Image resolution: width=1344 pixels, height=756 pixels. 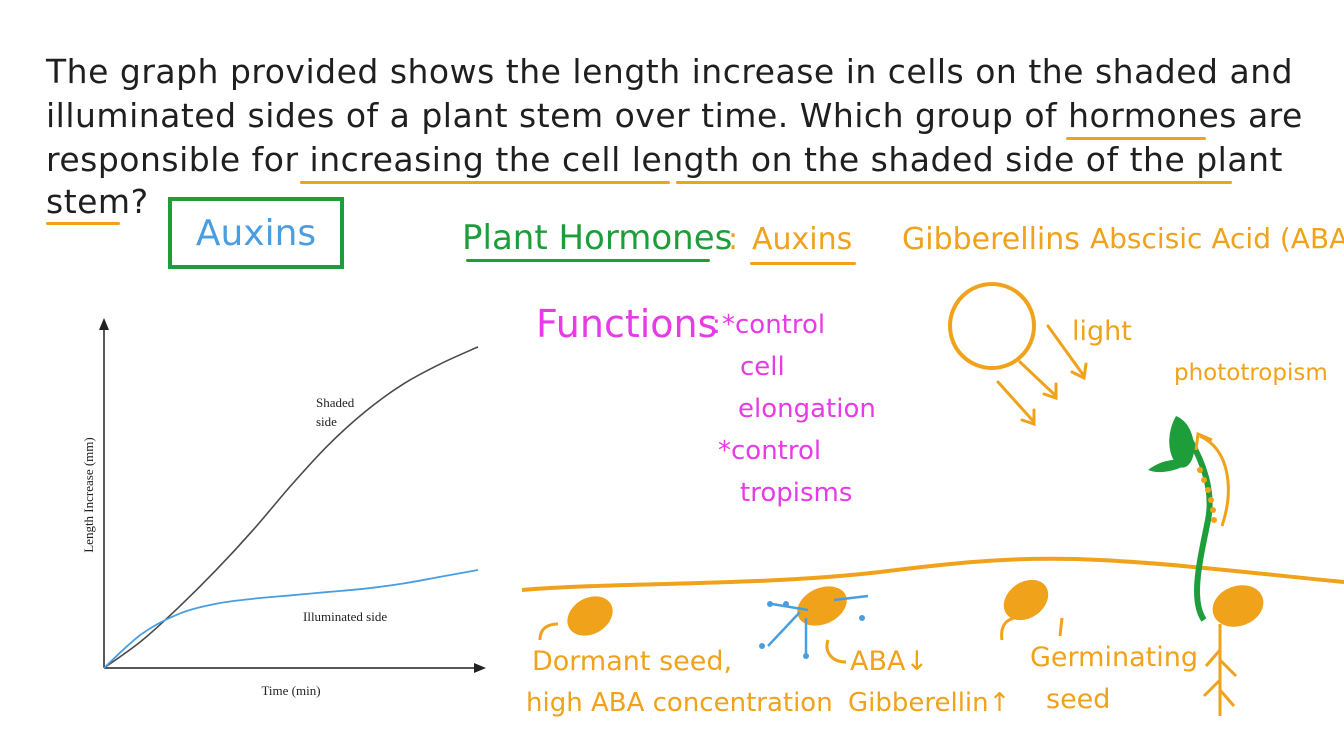 I want to click on question-line-4: stem?, so click(x=97, y=201).